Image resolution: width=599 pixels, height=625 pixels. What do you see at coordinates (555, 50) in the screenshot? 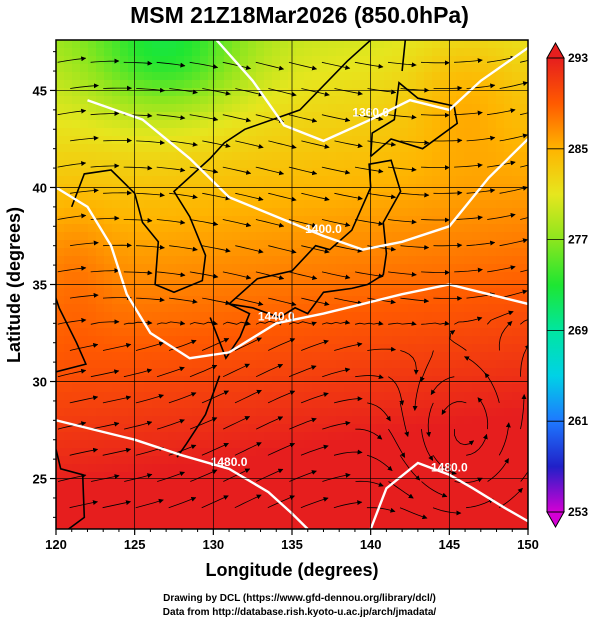
I see `colorbar-top-triangle` at bounding box center [555, 50].